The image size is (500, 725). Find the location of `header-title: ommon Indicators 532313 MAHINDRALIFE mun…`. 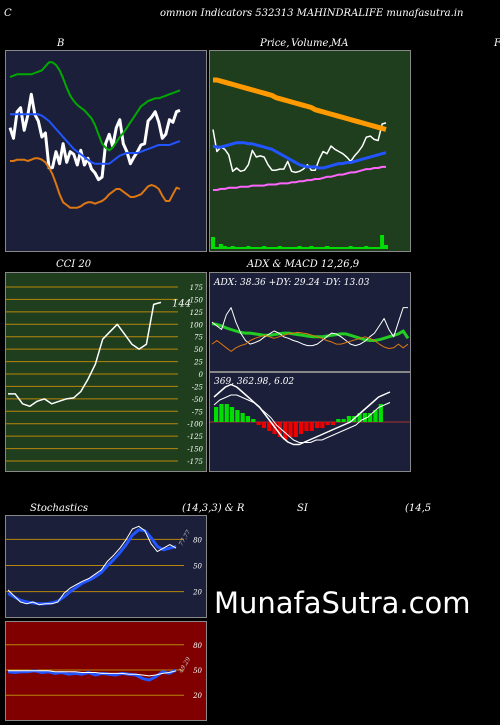

header-title: ommon Indicators 532313 MAHINDRALIFE mun… is located at coordinates (312, 13).